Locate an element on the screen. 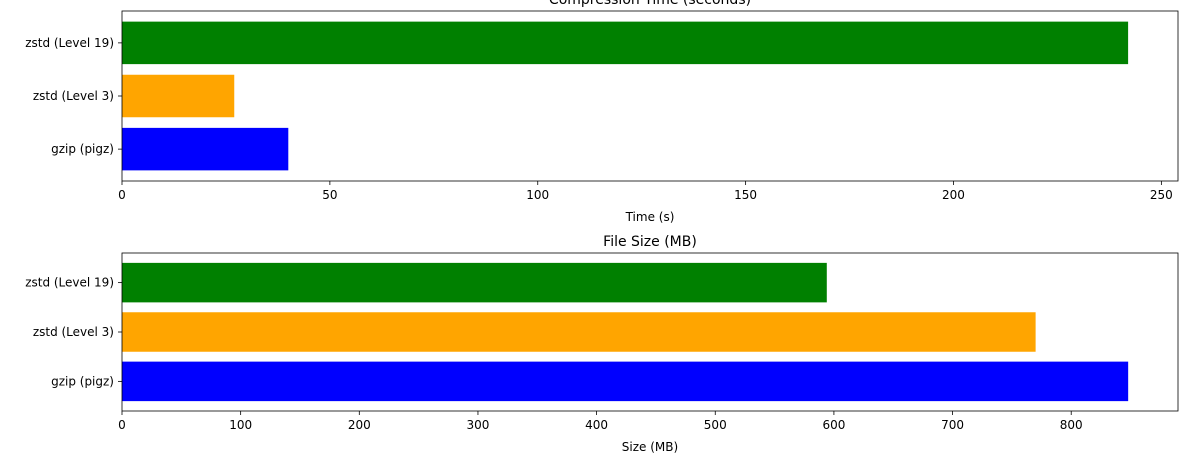 The width and height of the screenshot is (1190, 460). panel-1-ytick-label-1: gzip (pigz) is located at coordinates (82, 149).